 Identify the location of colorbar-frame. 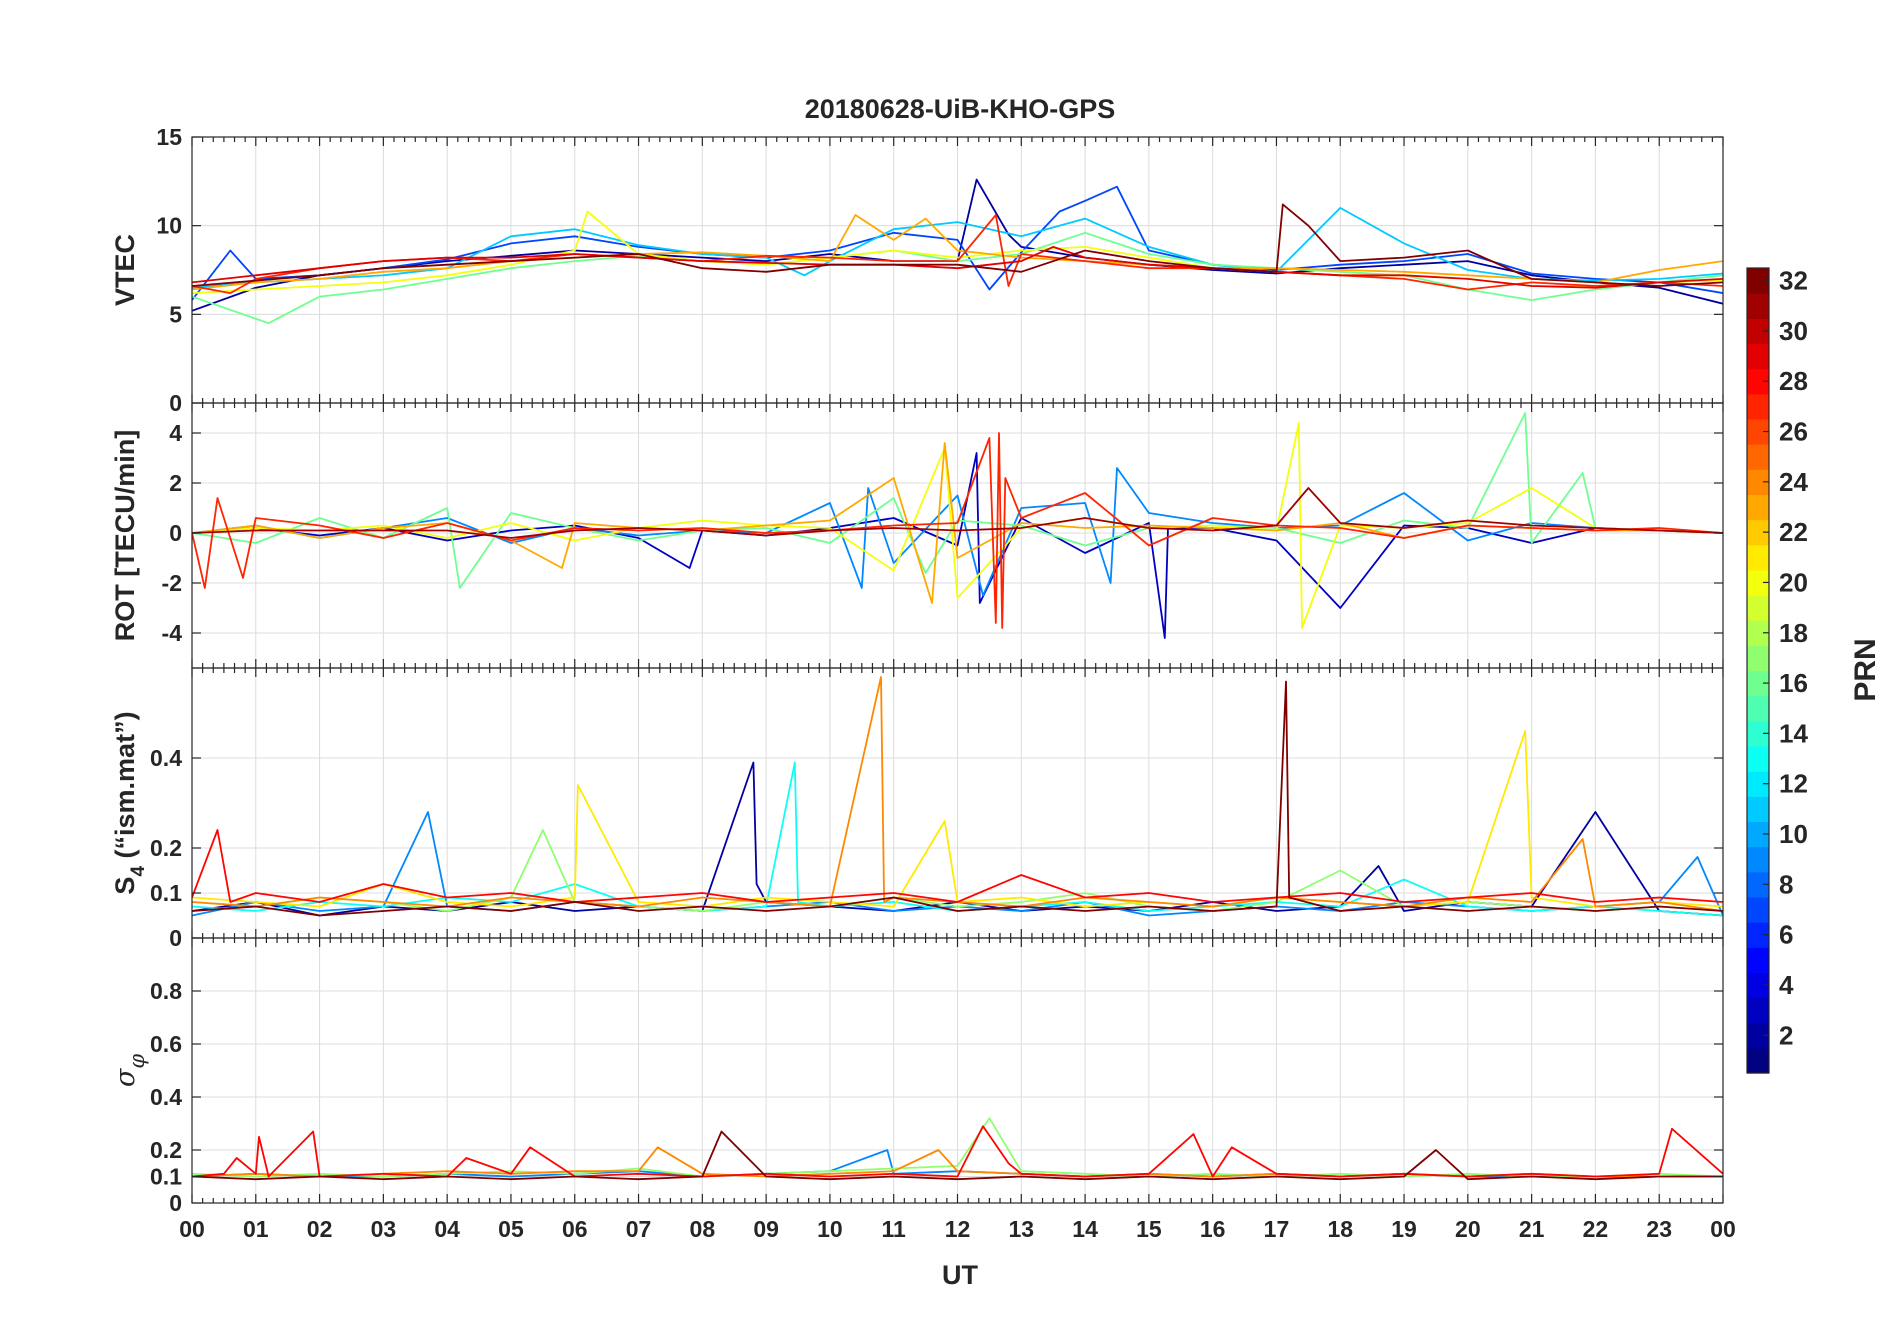
(1758, 670).